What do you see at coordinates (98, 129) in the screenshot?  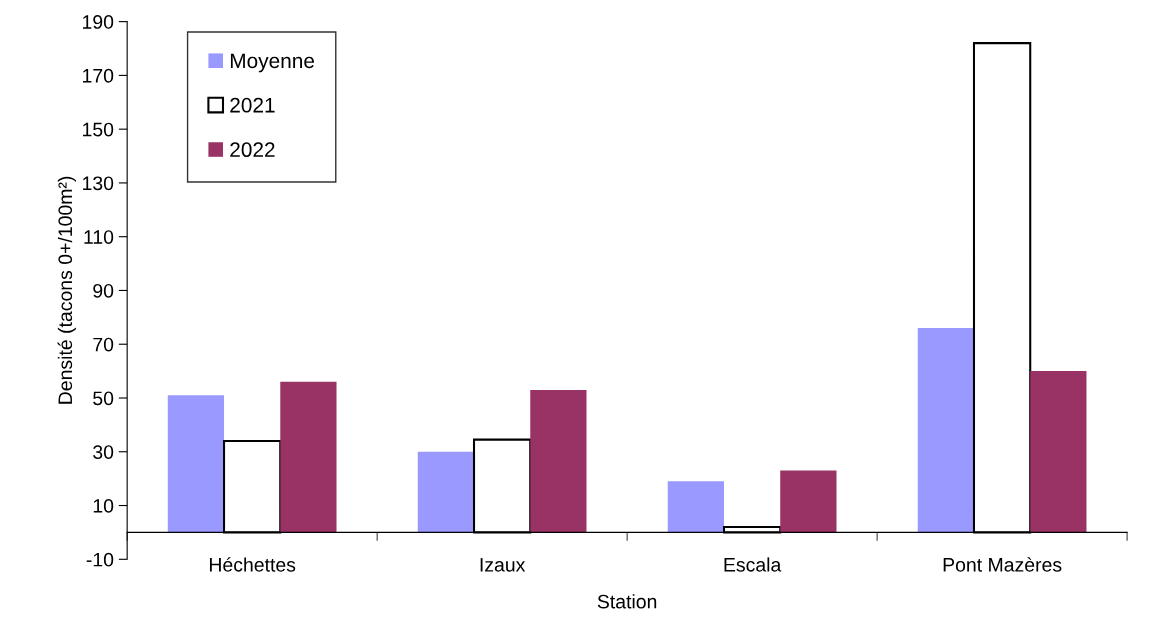 I see `y-tick-label: 150` at bounding box center [98, 129].